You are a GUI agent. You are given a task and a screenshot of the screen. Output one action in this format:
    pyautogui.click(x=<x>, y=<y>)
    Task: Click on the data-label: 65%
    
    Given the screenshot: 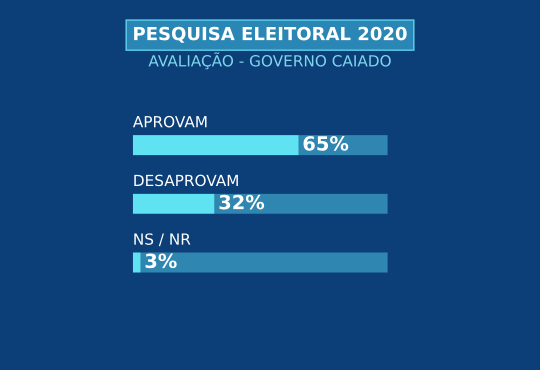 What is the action you would take?
    pyautogui.click(x=326, y=143)
    